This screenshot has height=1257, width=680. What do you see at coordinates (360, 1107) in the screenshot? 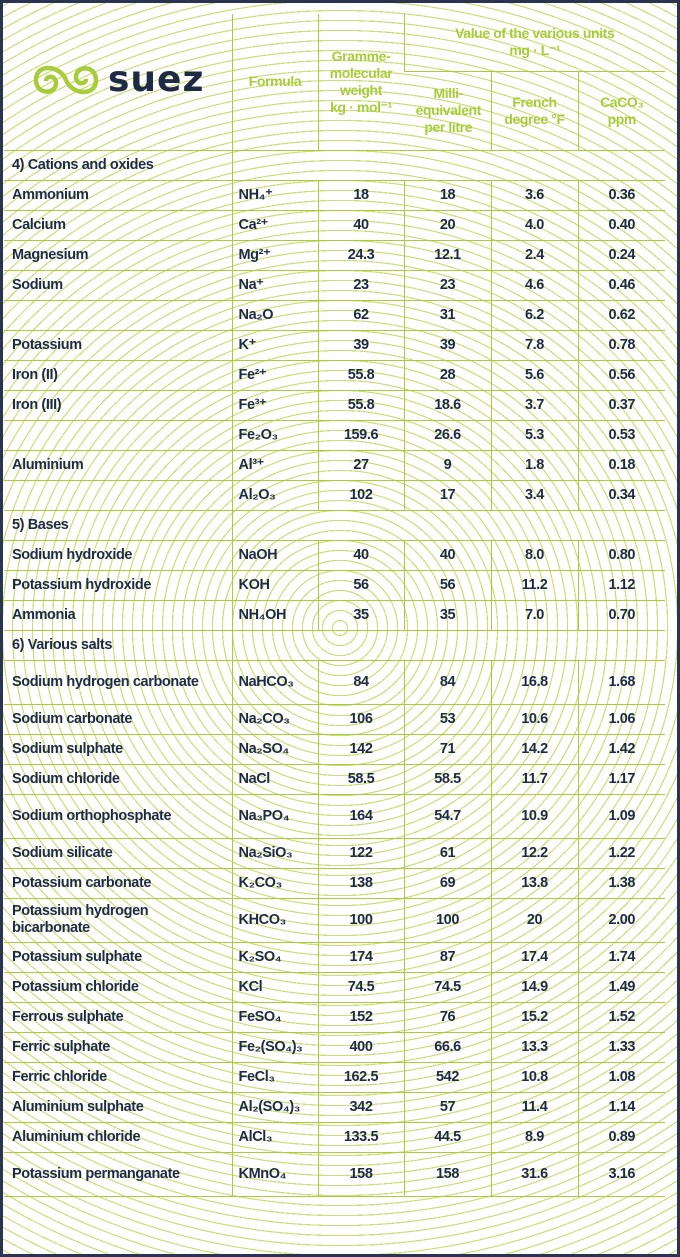
I see `molecular-weight-cell: 342` at bounding box center [360, 1107].